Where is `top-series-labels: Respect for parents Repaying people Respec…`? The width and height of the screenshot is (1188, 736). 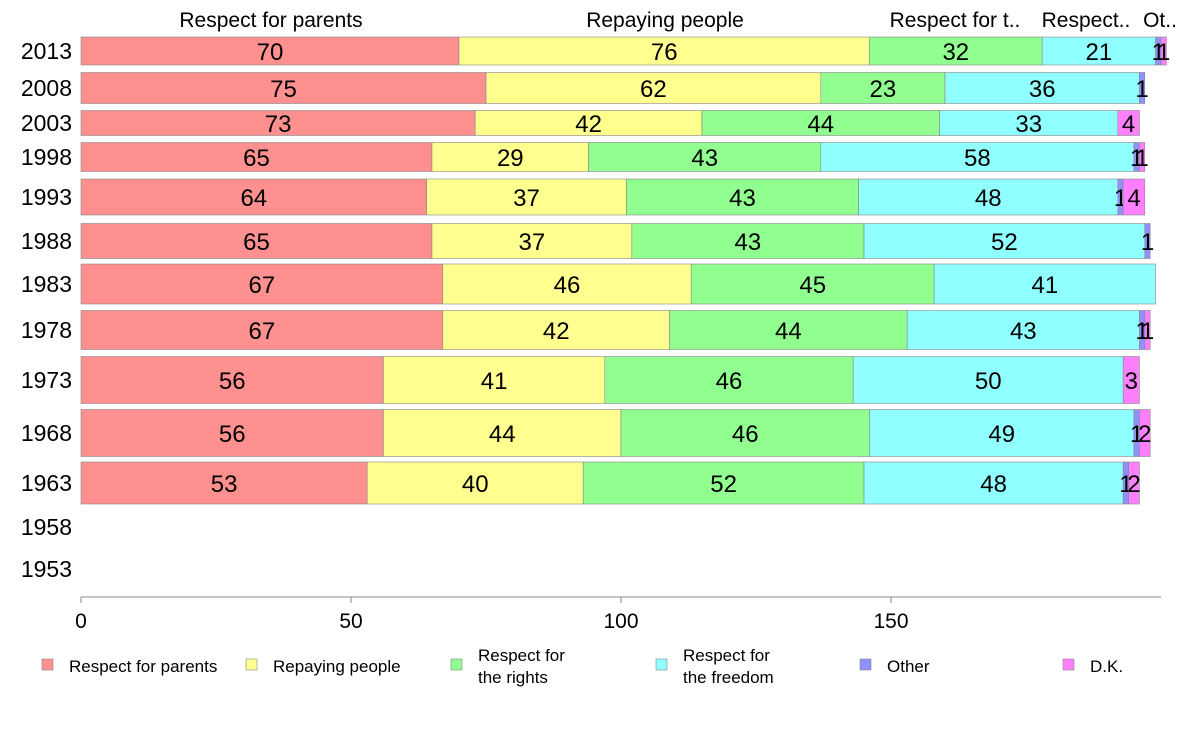
top-series-labels: Respect for parents Repaying people Respec… is located at coordinates (678, 20).